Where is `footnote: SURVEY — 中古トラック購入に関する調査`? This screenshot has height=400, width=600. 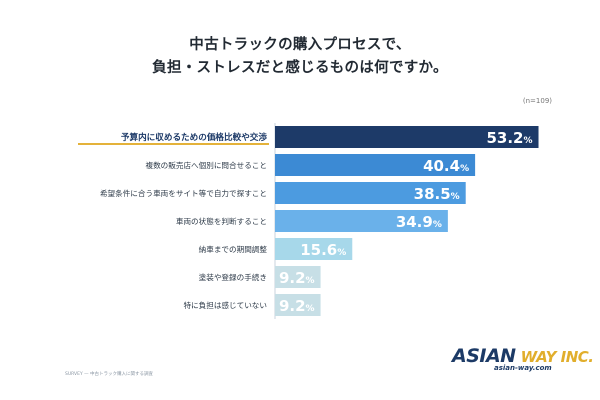
footnote: SURVEY — 中古トラック購入に関する調査 is located at coordinates (109, 374).